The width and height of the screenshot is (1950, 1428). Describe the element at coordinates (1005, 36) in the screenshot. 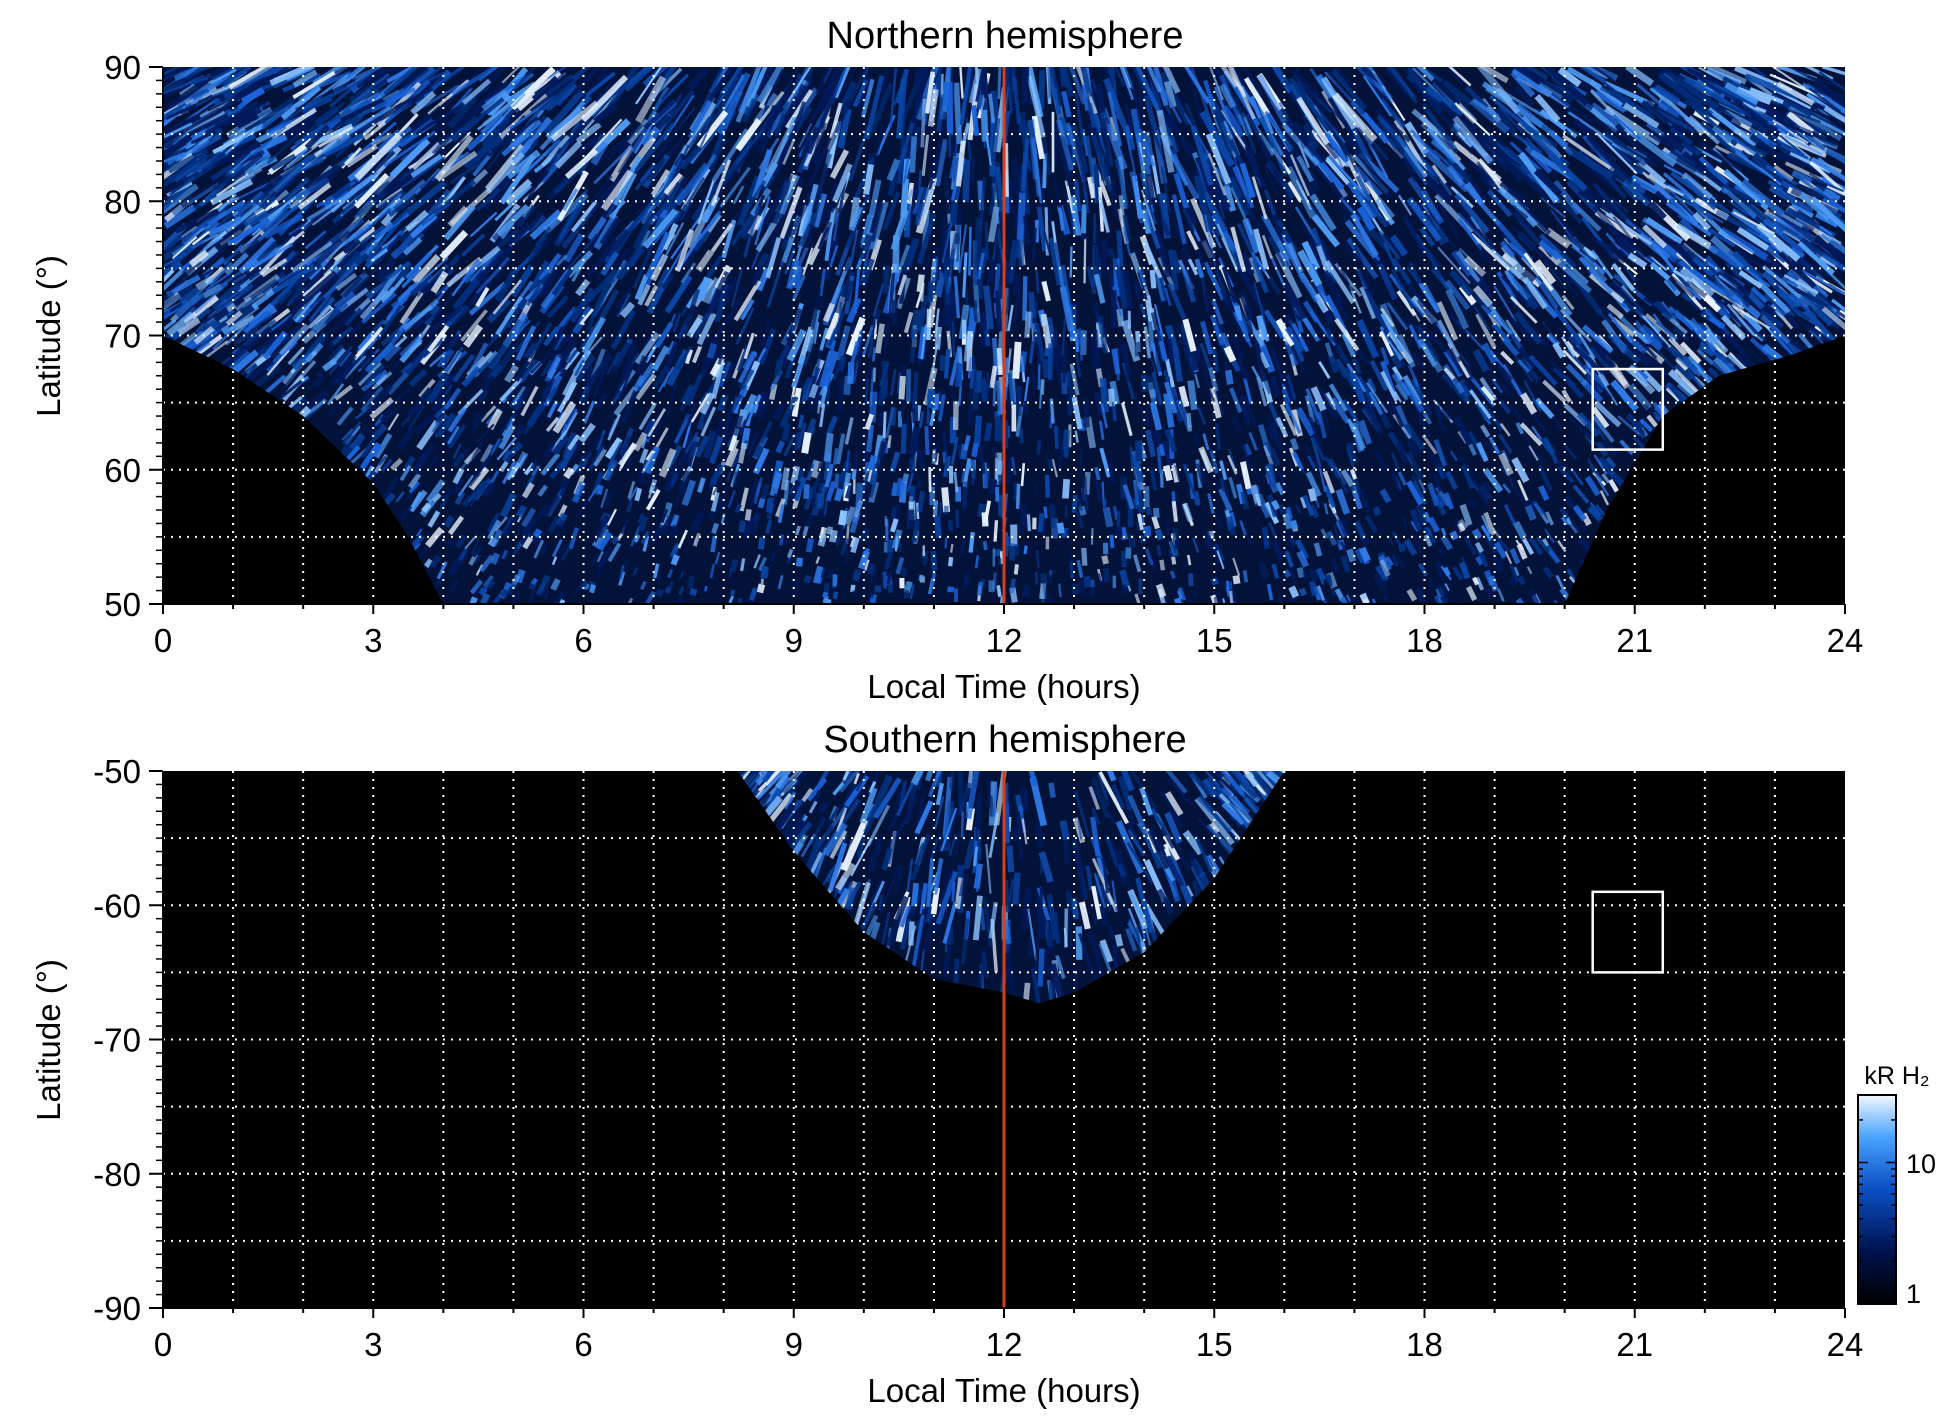

I see `northern-panel-title: Northern hemisphere` at that location.